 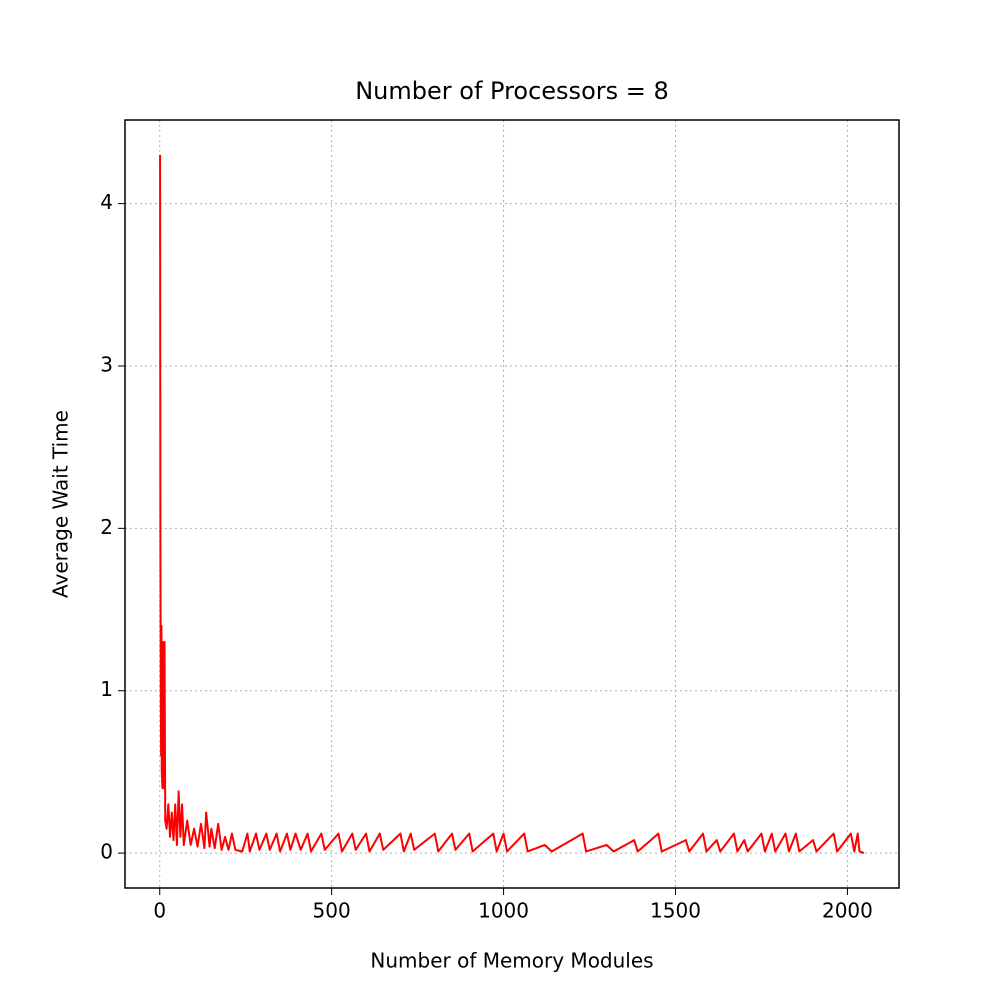 What do you see at coordinates (106, 852) in the screenshot?
I see `y-tick-label: 0` at bounding box center [106, 852].